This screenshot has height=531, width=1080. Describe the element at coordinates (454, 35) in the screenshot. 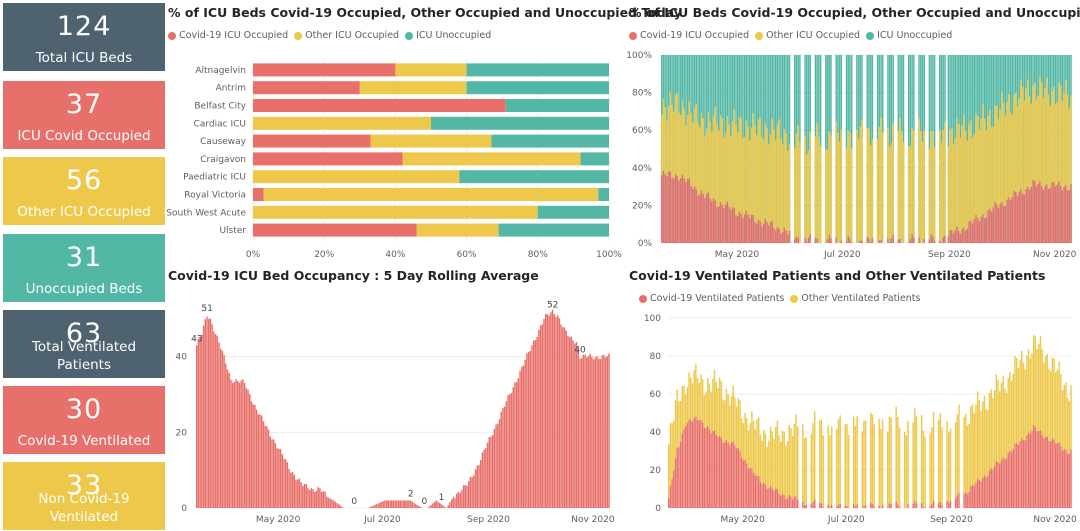

I see `legend-label: ICU Unoccupied` at that location.